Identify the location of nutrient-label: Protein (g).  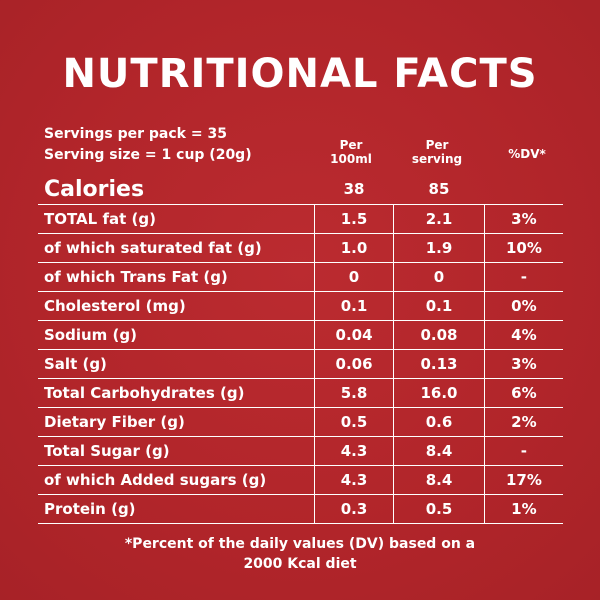
(176, 509).